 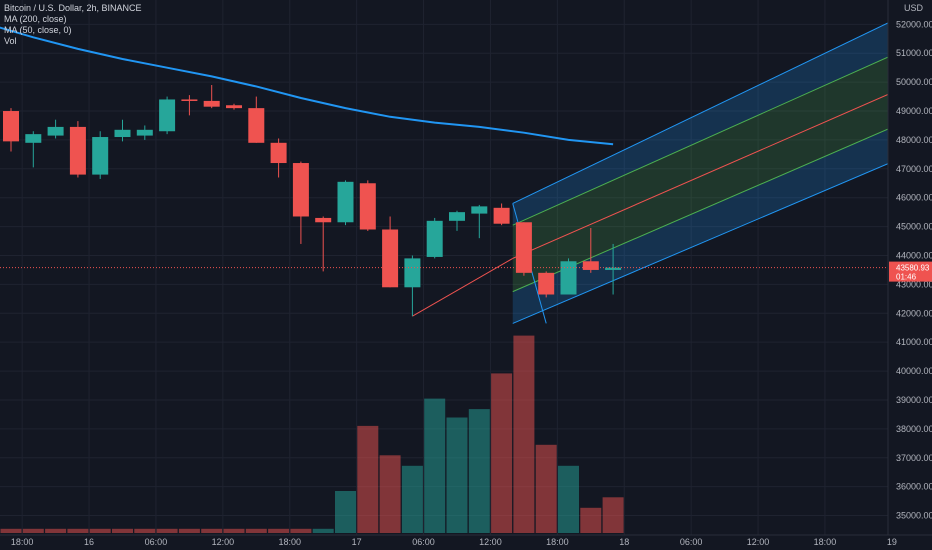 I want to click on currency-label: USD, so click(x=914, y=8).